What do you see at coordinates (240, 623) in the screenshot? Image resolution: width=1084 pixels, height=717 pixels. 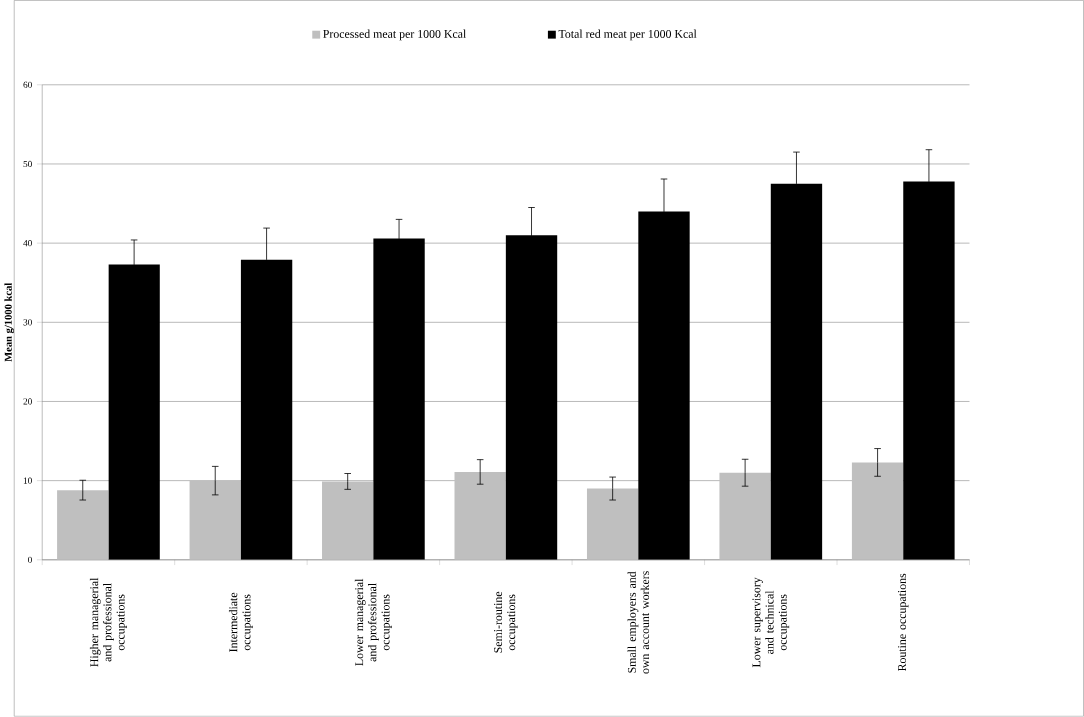 I see `x-tick-label: Intermediate occupations` at bounding box center [240, 623].